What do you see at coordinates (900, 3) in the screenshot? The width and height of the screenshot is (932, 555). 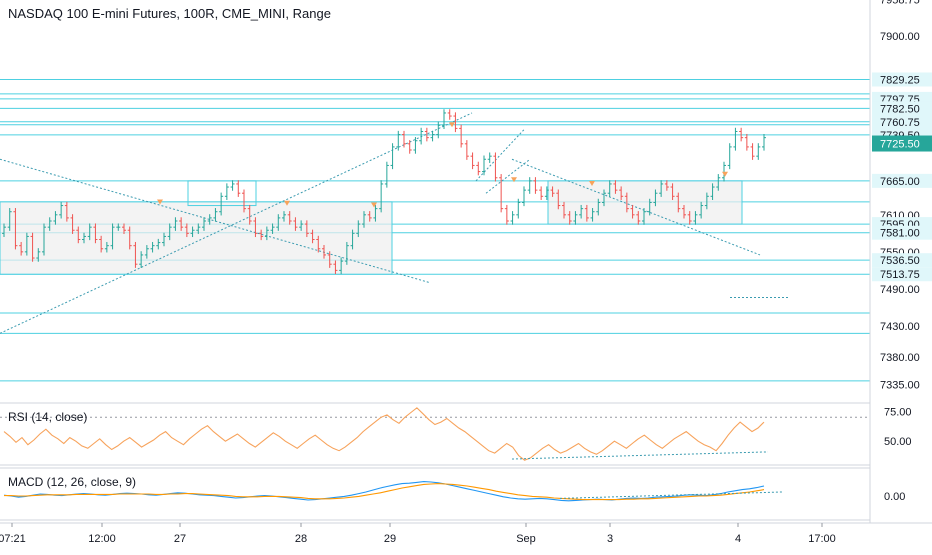 I see `price-tick-0: 7958.75` at bounding box center [900, 3].